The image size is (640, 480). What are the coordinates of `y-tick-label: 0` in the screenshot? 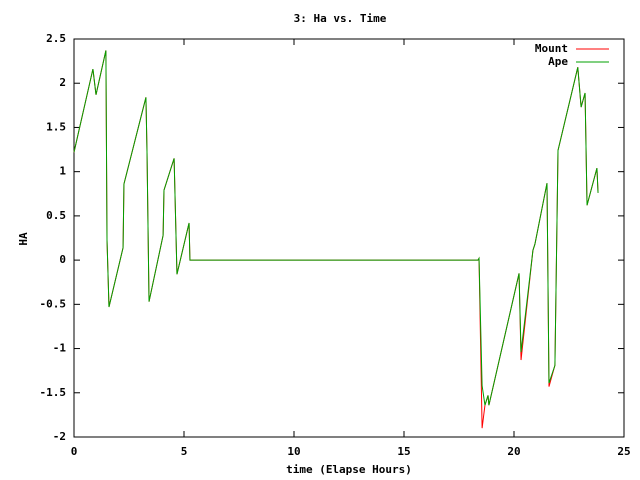 It's located at (62, 259).